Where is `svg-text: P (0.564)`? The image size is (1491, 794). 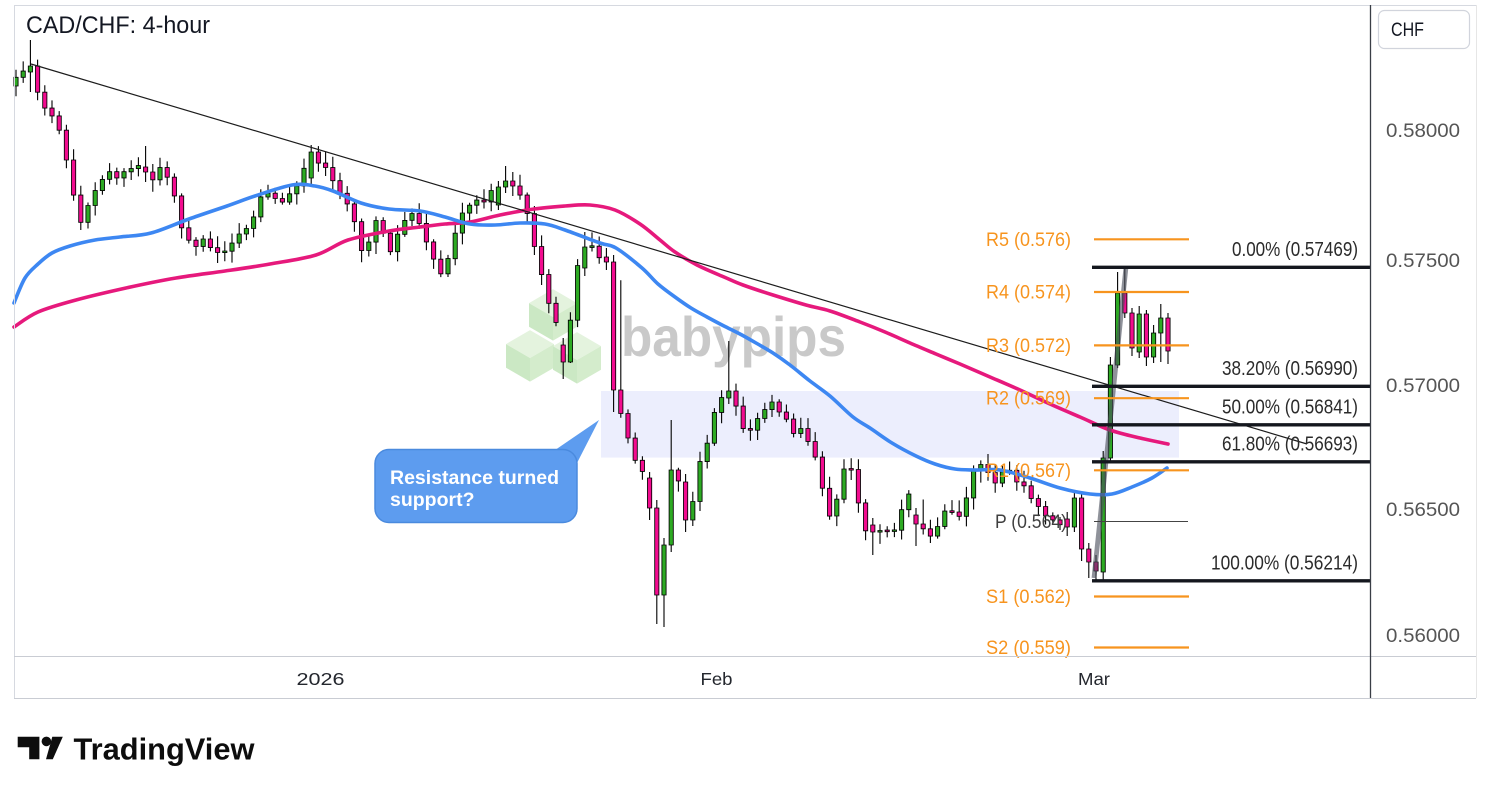 svg-text: P (0.564) is located at coordinates (1031, 522).